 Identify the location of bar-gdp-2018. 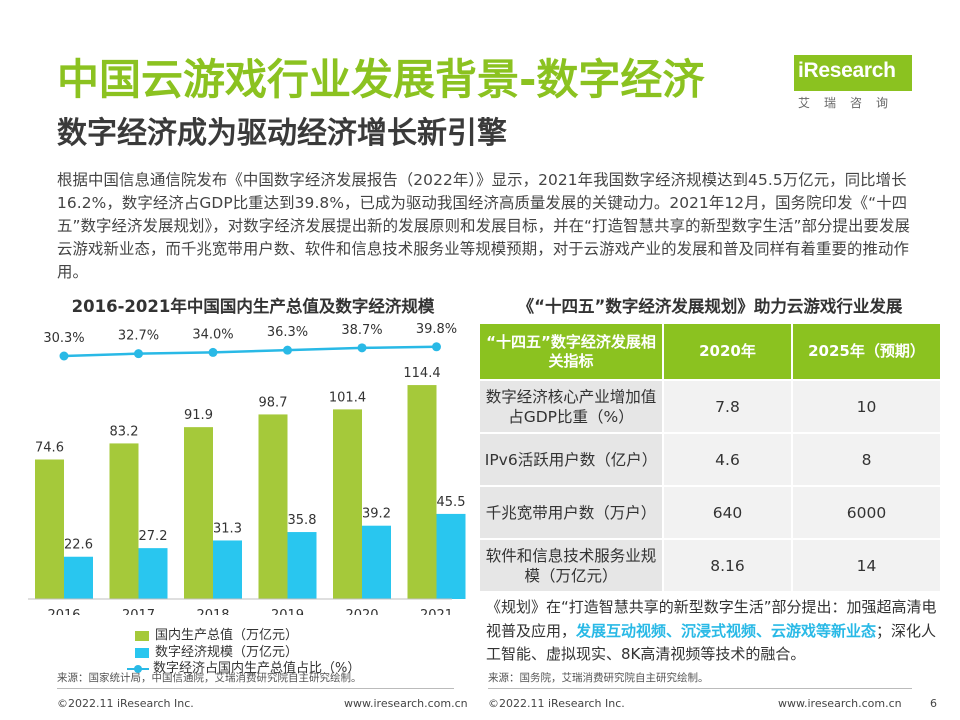
(198, 513).